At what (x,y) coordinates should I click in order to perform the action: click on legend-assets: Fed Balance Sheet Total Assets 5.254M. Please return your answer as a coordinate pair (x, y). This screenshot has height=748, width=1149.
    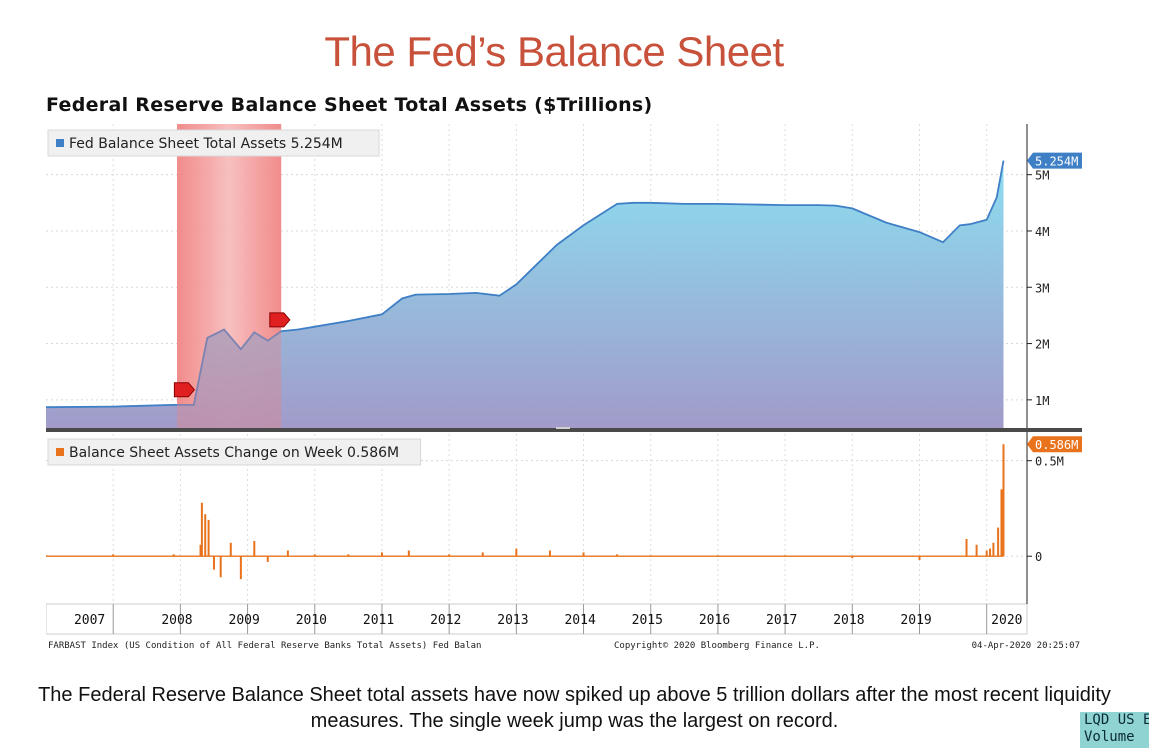
    Looking at the image, I should click on (213, 143).